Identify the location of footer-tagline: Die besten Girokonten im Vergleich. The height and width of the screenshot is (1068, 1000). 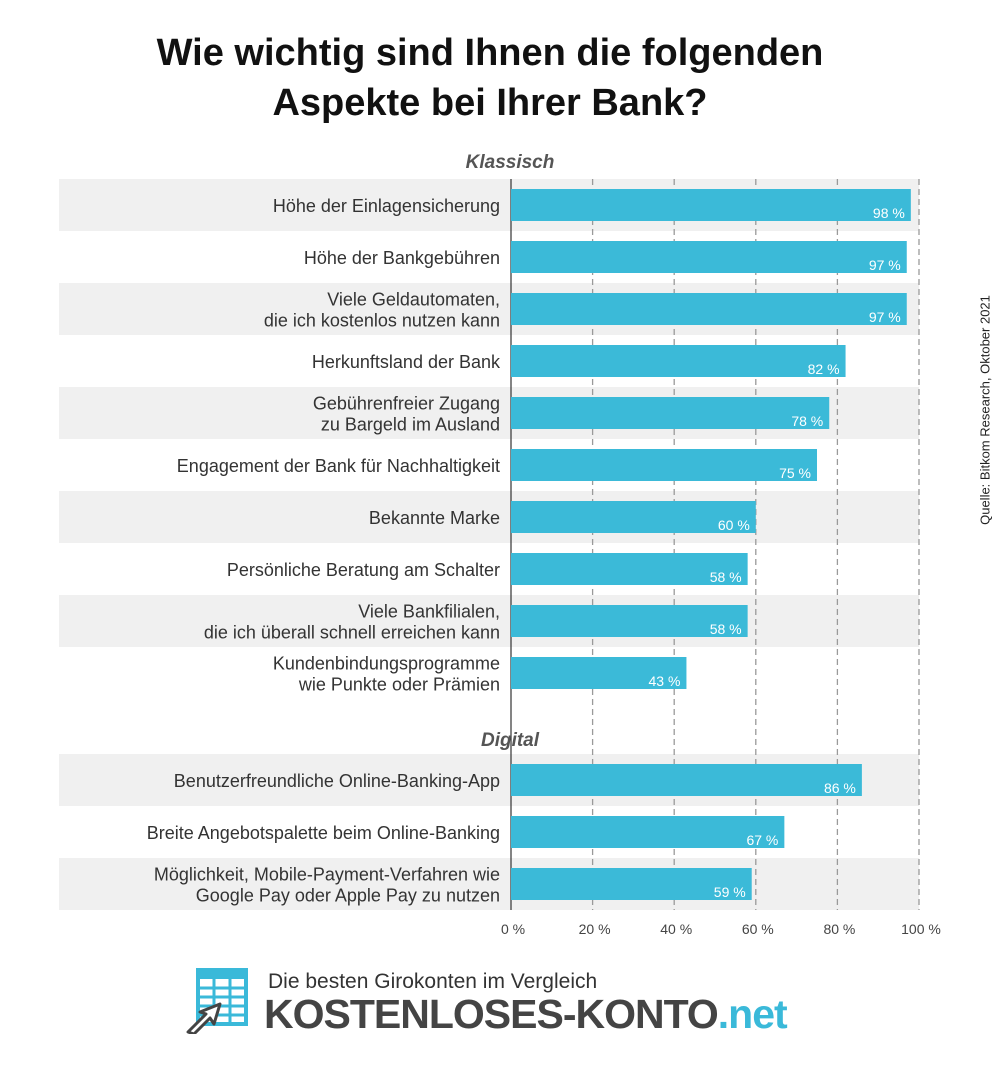
(433, 981).